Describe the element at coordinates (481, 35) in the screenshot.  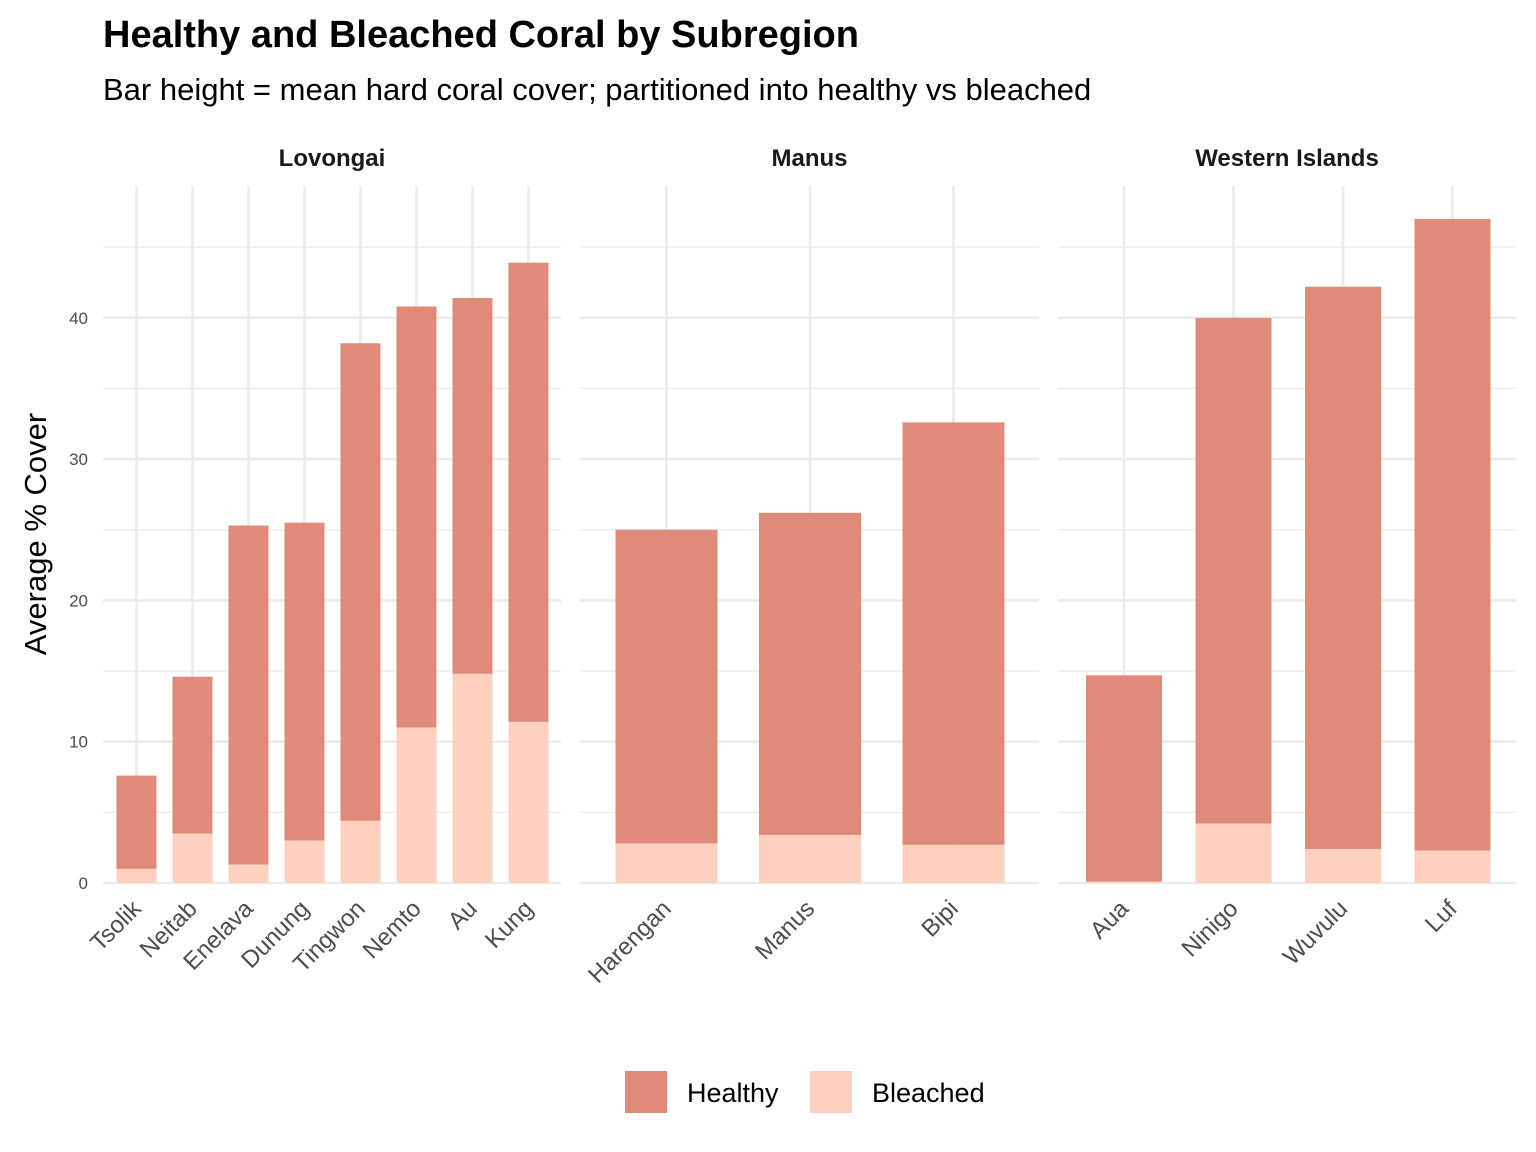
I see `chart-title: Healthy and Bleached Coral by Subregion` at that location.